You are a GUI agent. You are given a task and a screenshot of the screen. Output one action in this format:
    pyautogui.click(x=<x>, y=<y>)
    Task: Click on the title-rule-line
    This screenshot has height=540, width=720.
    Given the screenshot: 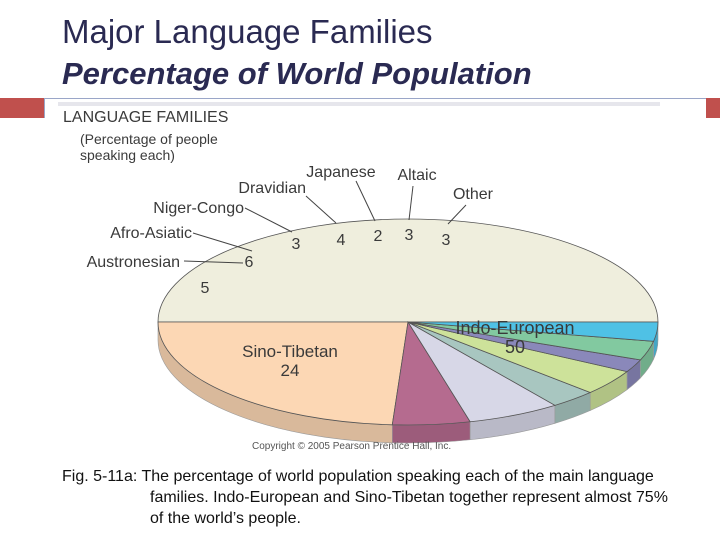 What is the action you would take?
    pyautogui.click(x=382, y=98)
    